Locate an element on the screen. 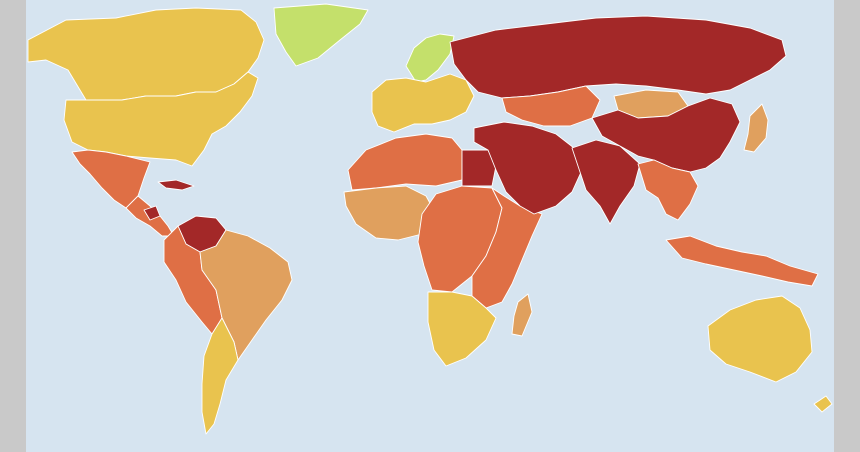 The height and width of the screenshot is (452, 860). middle-east-region is located at coordinates (528, 168).